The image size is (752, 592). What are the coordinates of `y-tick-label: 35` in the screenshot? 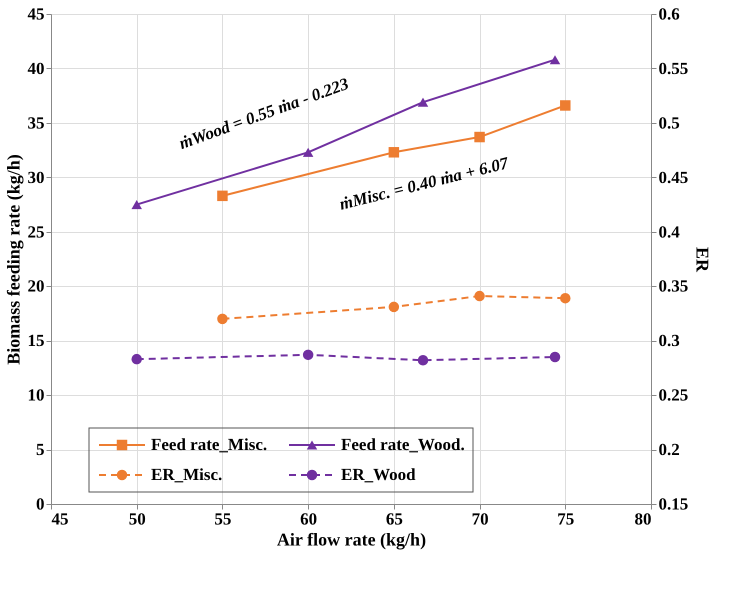 It's located at (36, 122).